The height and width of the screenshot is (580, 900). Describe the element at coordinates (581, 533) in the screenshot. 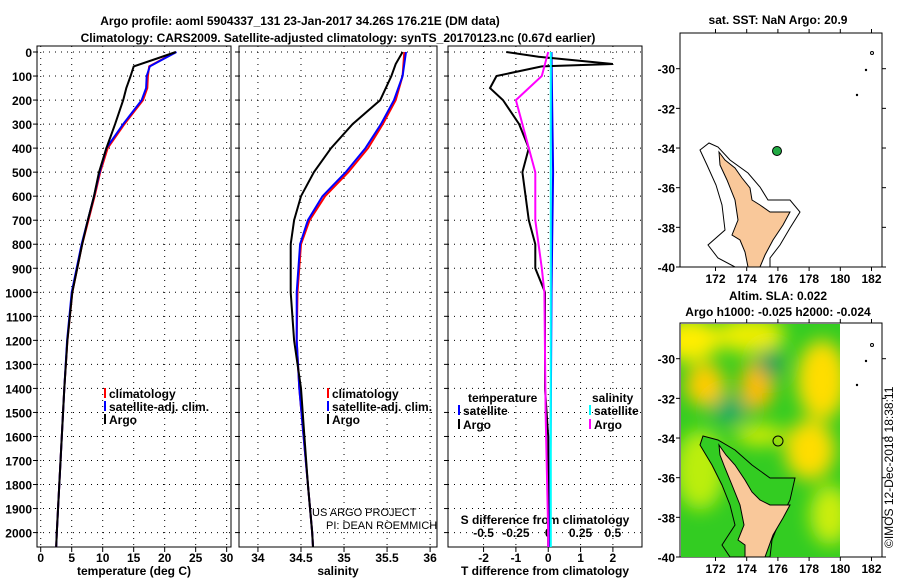

I see `x2-tick-label: 0.25` at that location.